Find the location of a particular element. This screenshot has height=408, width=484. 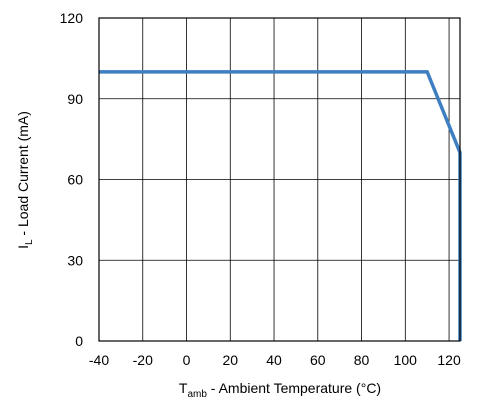

y-tick-label: 90 is located at coordinates (75, 99).